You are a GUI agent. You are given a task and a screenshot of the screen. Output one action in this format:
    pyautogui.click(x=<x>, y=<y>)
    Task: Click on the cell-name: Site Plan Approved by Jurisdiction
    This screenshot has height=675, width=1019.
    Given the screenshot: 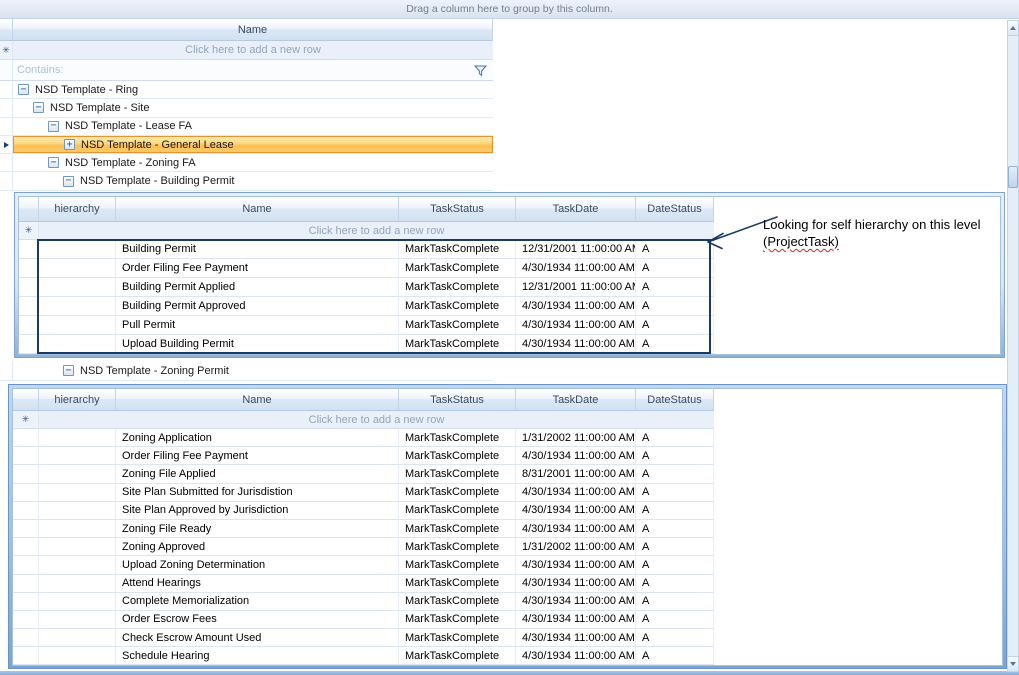 What is the action you would take?
    pyautogui.click(x=257, y=510)
    